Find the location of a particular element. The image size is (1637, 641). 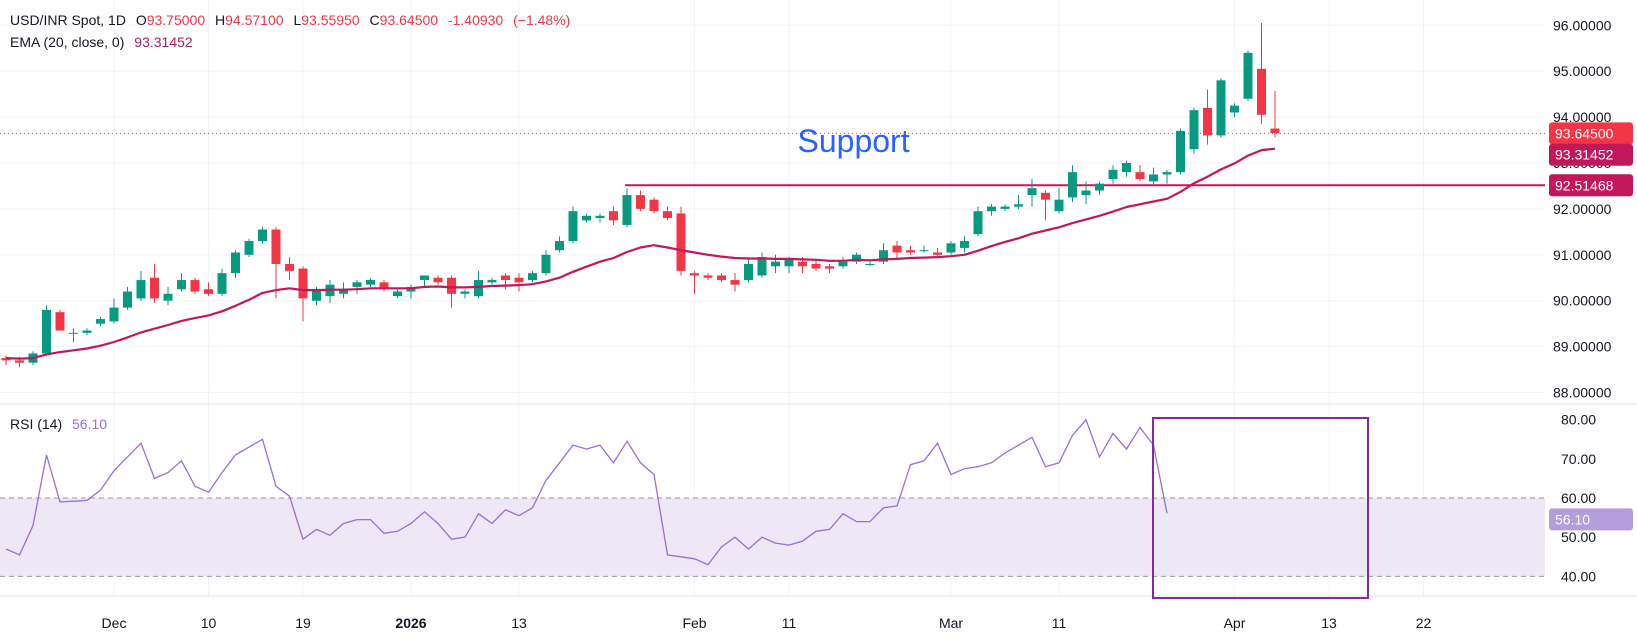

rsi-tick-label-1: 50.00 is located at coordinates (1578, 537).